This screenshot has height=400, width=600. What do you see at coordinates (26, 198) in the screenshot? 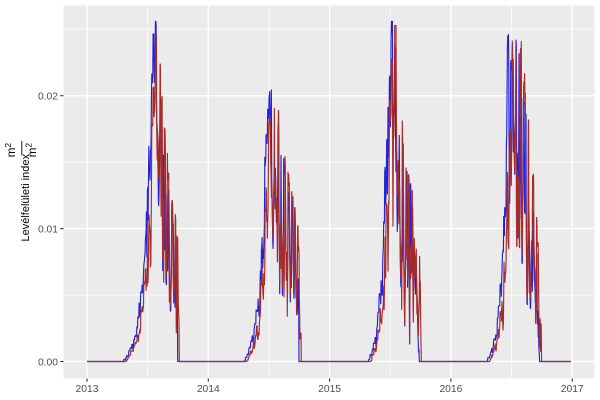
I see `svg-text: Levélfelületi index` at bounding box center [26, 198].